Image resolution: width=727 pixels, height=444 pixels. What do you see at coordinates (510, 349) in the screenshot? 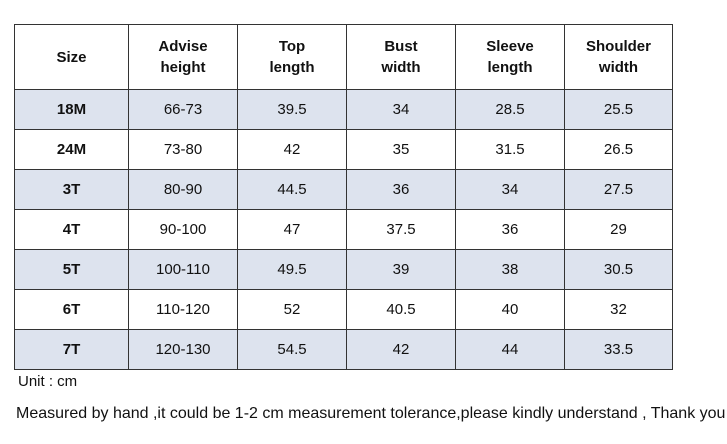
I see `table-cell: 44` at bounding box center [510, 349].